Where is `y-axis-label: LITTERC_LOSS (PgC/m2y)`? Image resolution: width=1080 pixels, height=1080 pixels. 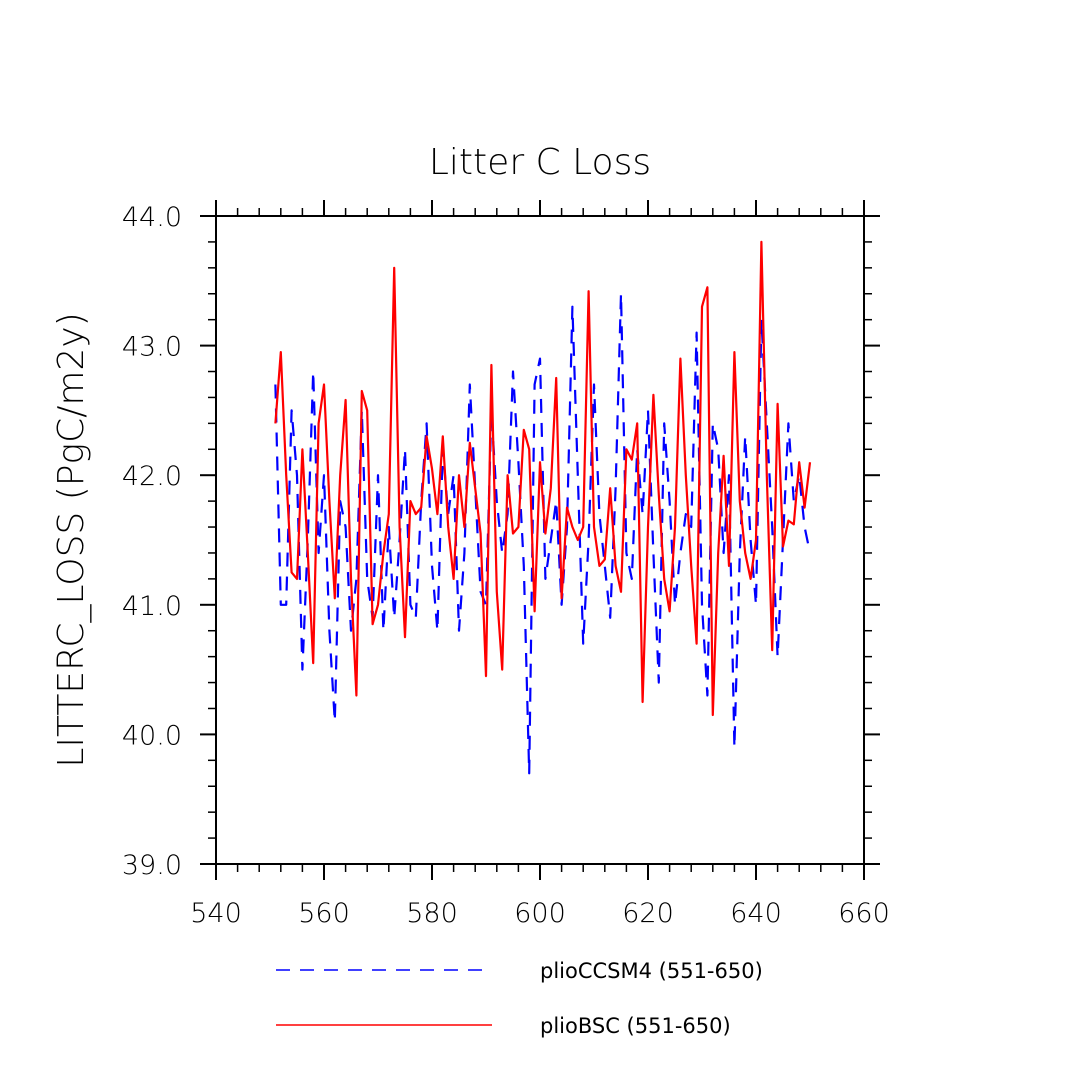 y-axis-label: LITTERC_LOSS (PgC/m2y) is located at coordinates (71, 539).